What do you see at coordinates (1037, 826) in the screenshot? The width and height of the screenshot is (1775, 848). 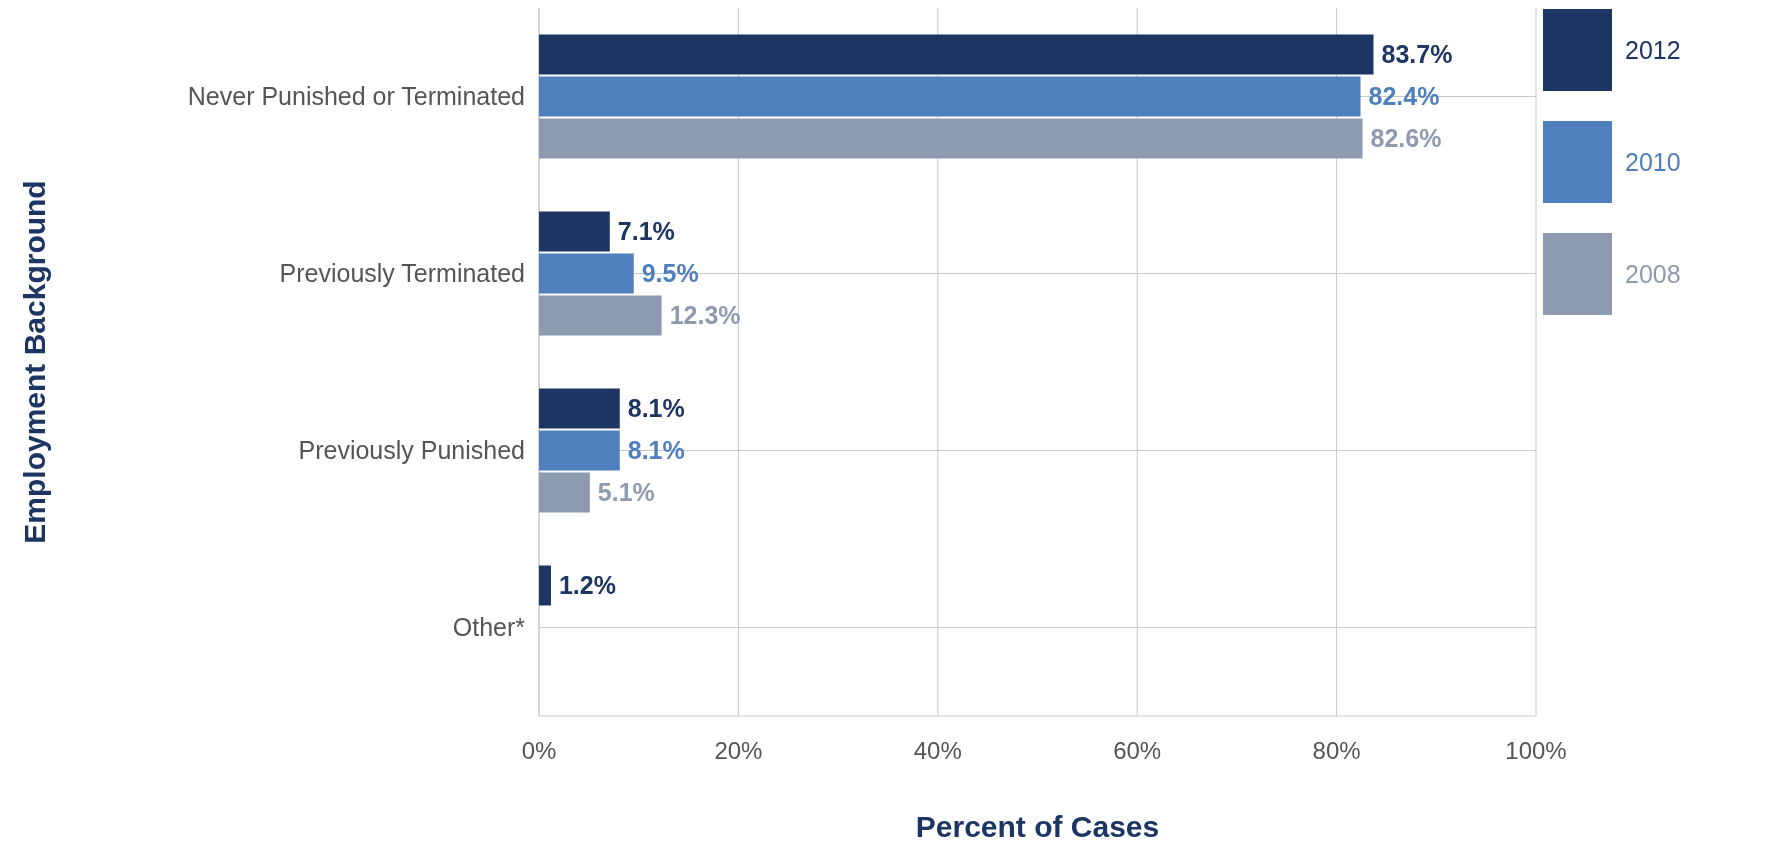 I see `x-axis-title: Percent of Cases` at bounding box center [1037, 826].